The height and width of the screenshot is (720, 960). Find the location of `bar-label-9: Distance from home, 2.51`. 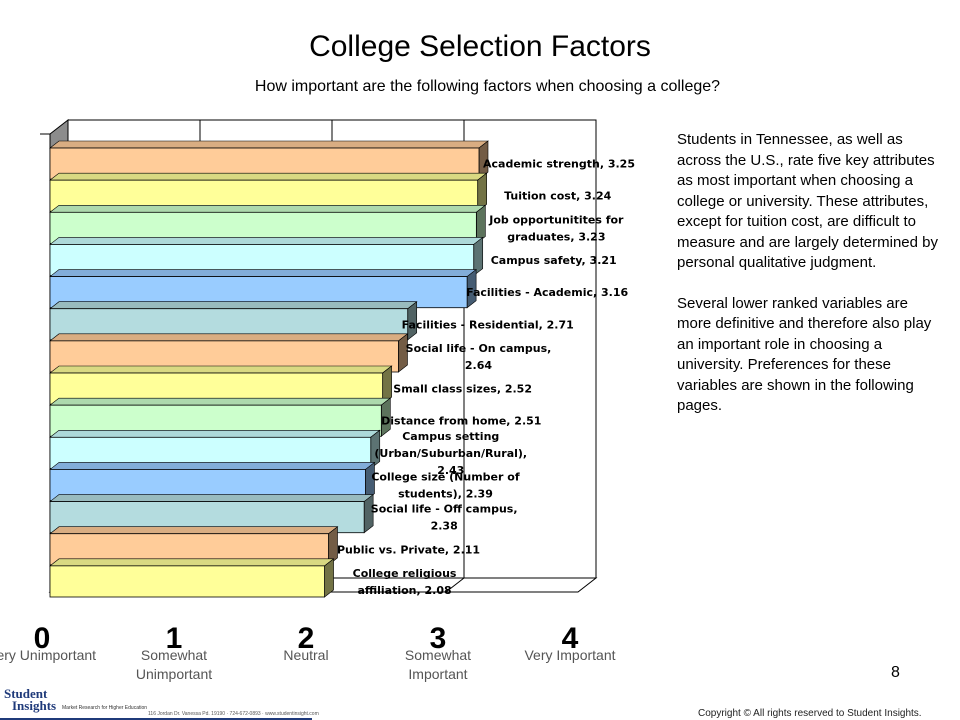

bar-label-9: Distance from home, 2.51 is located at coordinates (461, 421).